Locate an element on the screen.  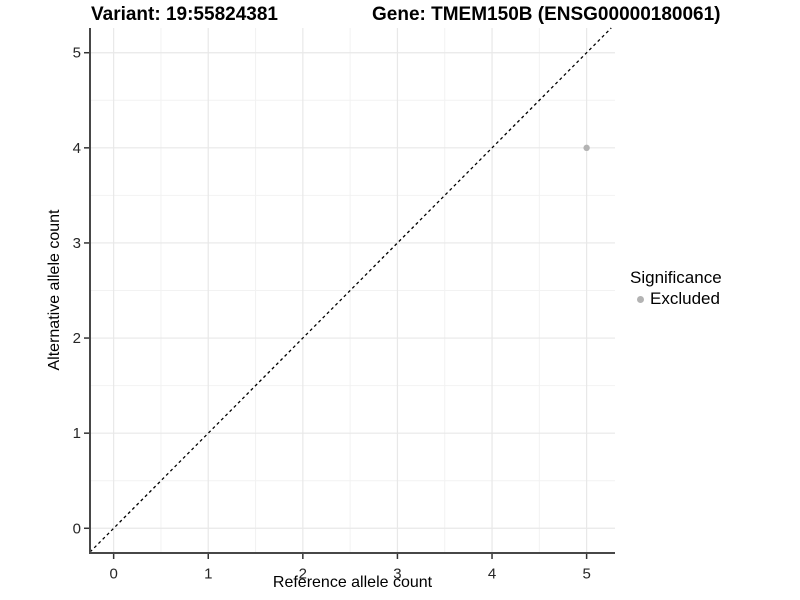
x-tick-label: 5 is located at coordinates (586, 573).